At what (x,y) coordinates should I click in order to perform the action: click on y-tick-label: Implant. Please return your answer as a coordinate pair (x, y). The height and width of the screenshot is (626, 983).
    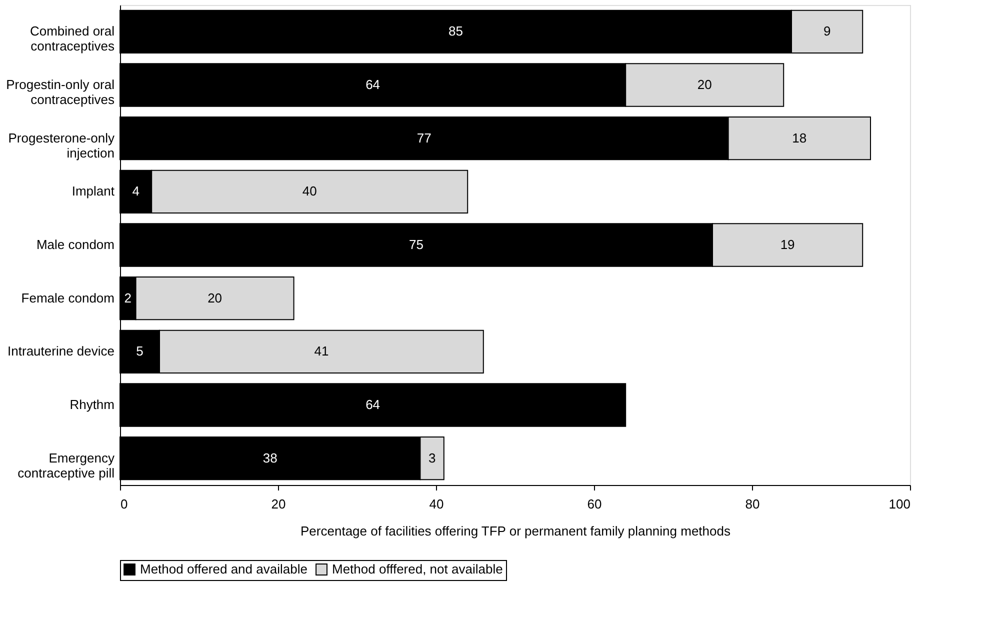
    Looking at the image, I should click on (93, 191).